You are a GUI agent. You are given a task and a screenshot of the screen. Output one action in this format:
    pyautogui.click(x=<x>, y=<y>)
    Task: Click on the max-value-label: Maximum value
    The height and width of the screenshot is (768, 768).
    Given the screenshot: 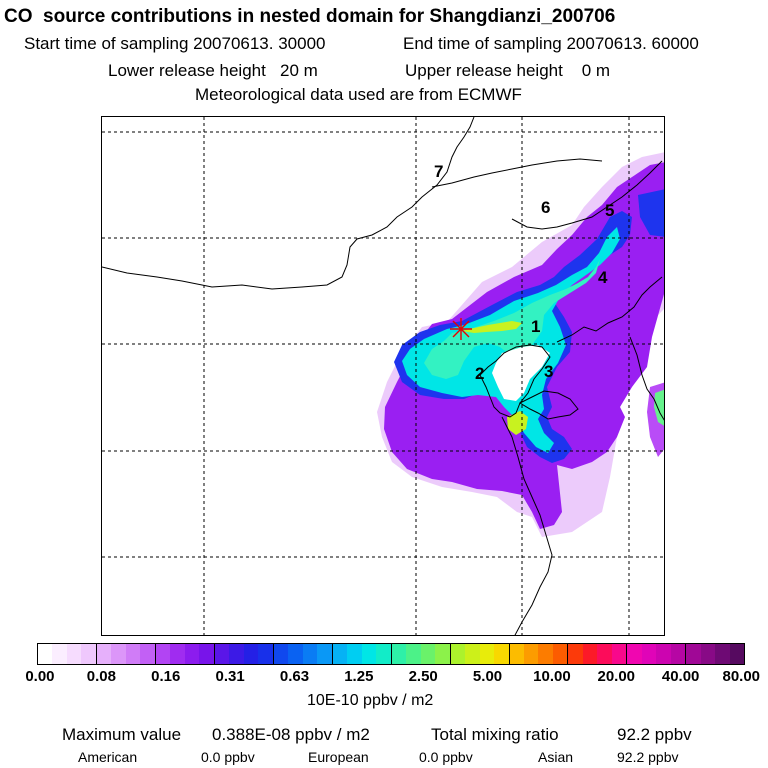 What is the action you would take?
    pyautogui.click(x=122, y=734)
    